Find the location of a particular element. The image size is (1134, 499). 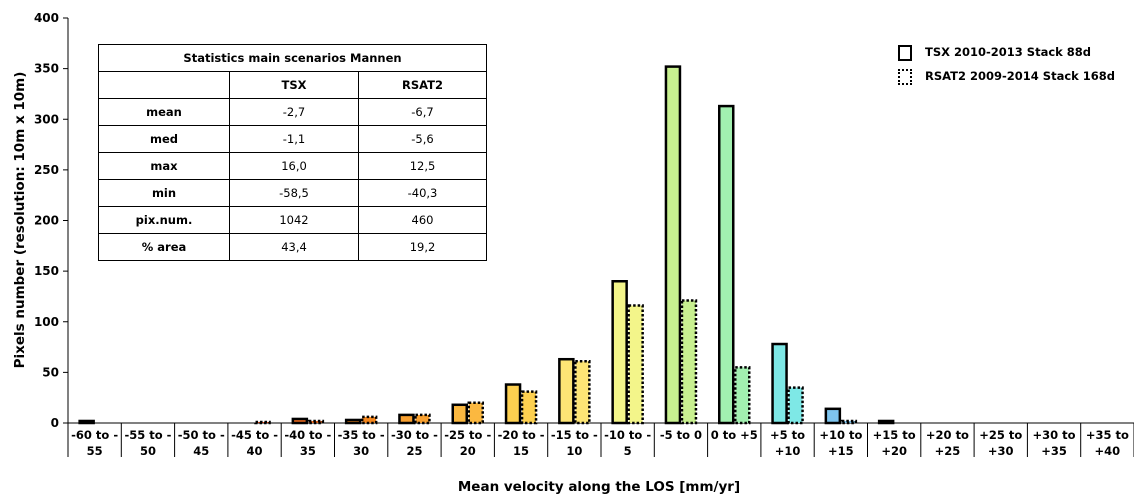

x-tick-label: -35 to - is located at coordinates (361, 435).